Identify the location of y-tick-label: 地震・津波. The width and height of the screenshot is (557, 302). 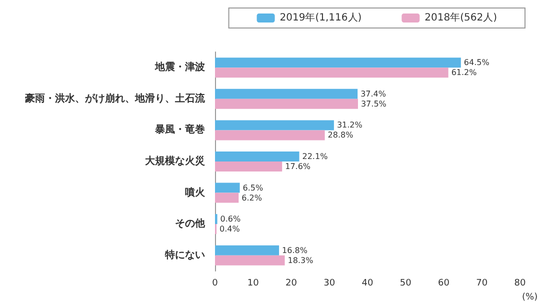
(180, 67).